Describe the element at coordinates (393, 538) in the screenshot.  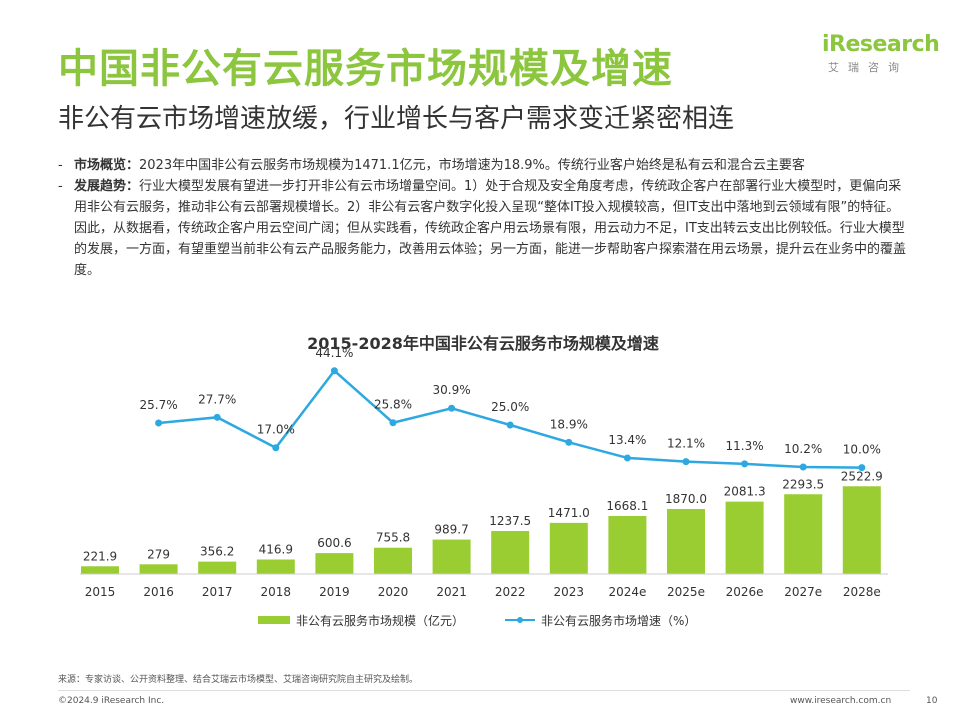
I see `bar-value-label-2020: 755.8` at that location.